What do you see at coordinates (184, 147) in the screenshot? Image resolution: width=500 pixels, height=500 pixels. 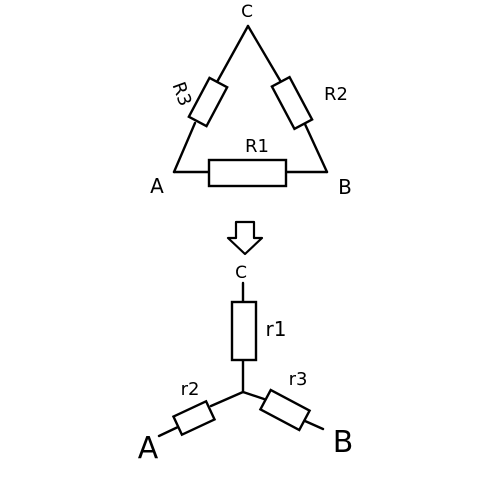 I see `delta-wire-ac-lower` at bounding box center [184, 147].